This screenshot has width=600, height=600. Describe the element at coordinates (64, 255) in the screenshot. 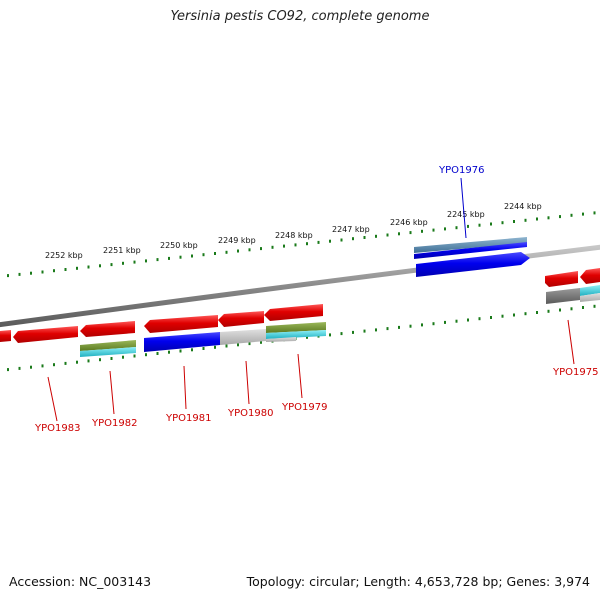

I see `tick-label-2252: 2252 kbp` at that location.